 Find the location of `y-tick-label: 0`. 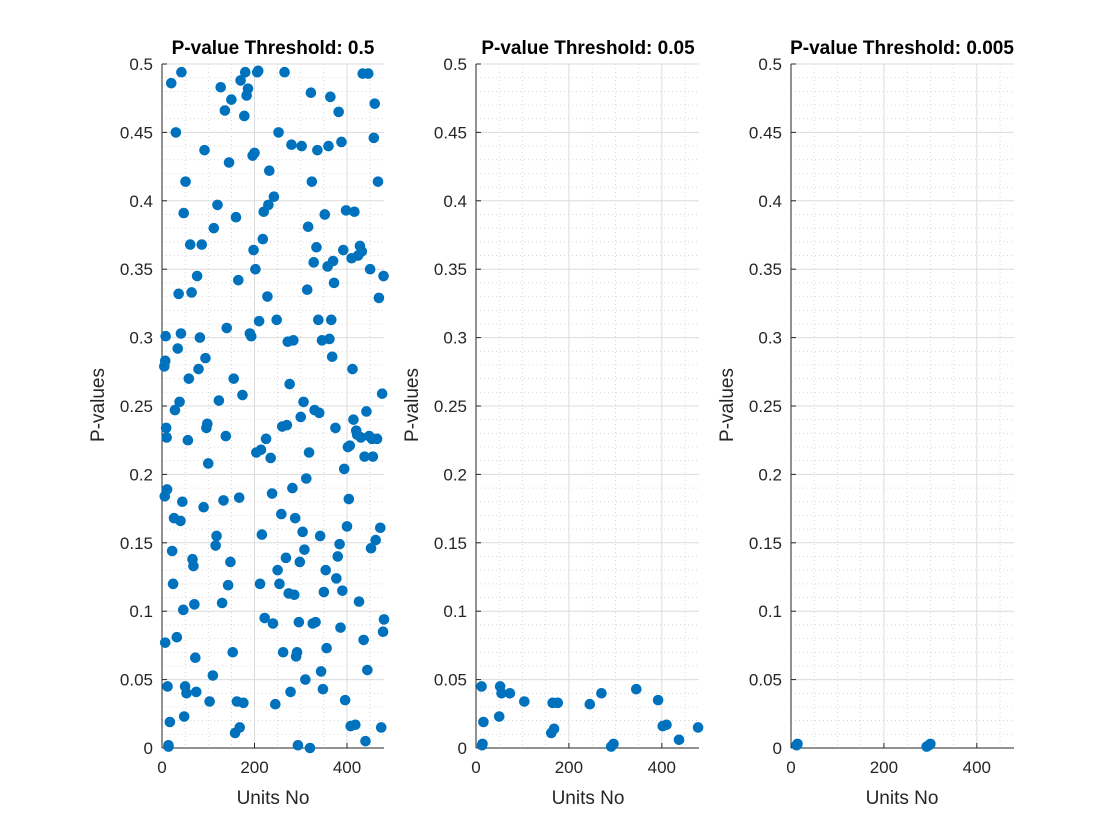

y-tick-label: 0 is located at coordinates (148, 748).